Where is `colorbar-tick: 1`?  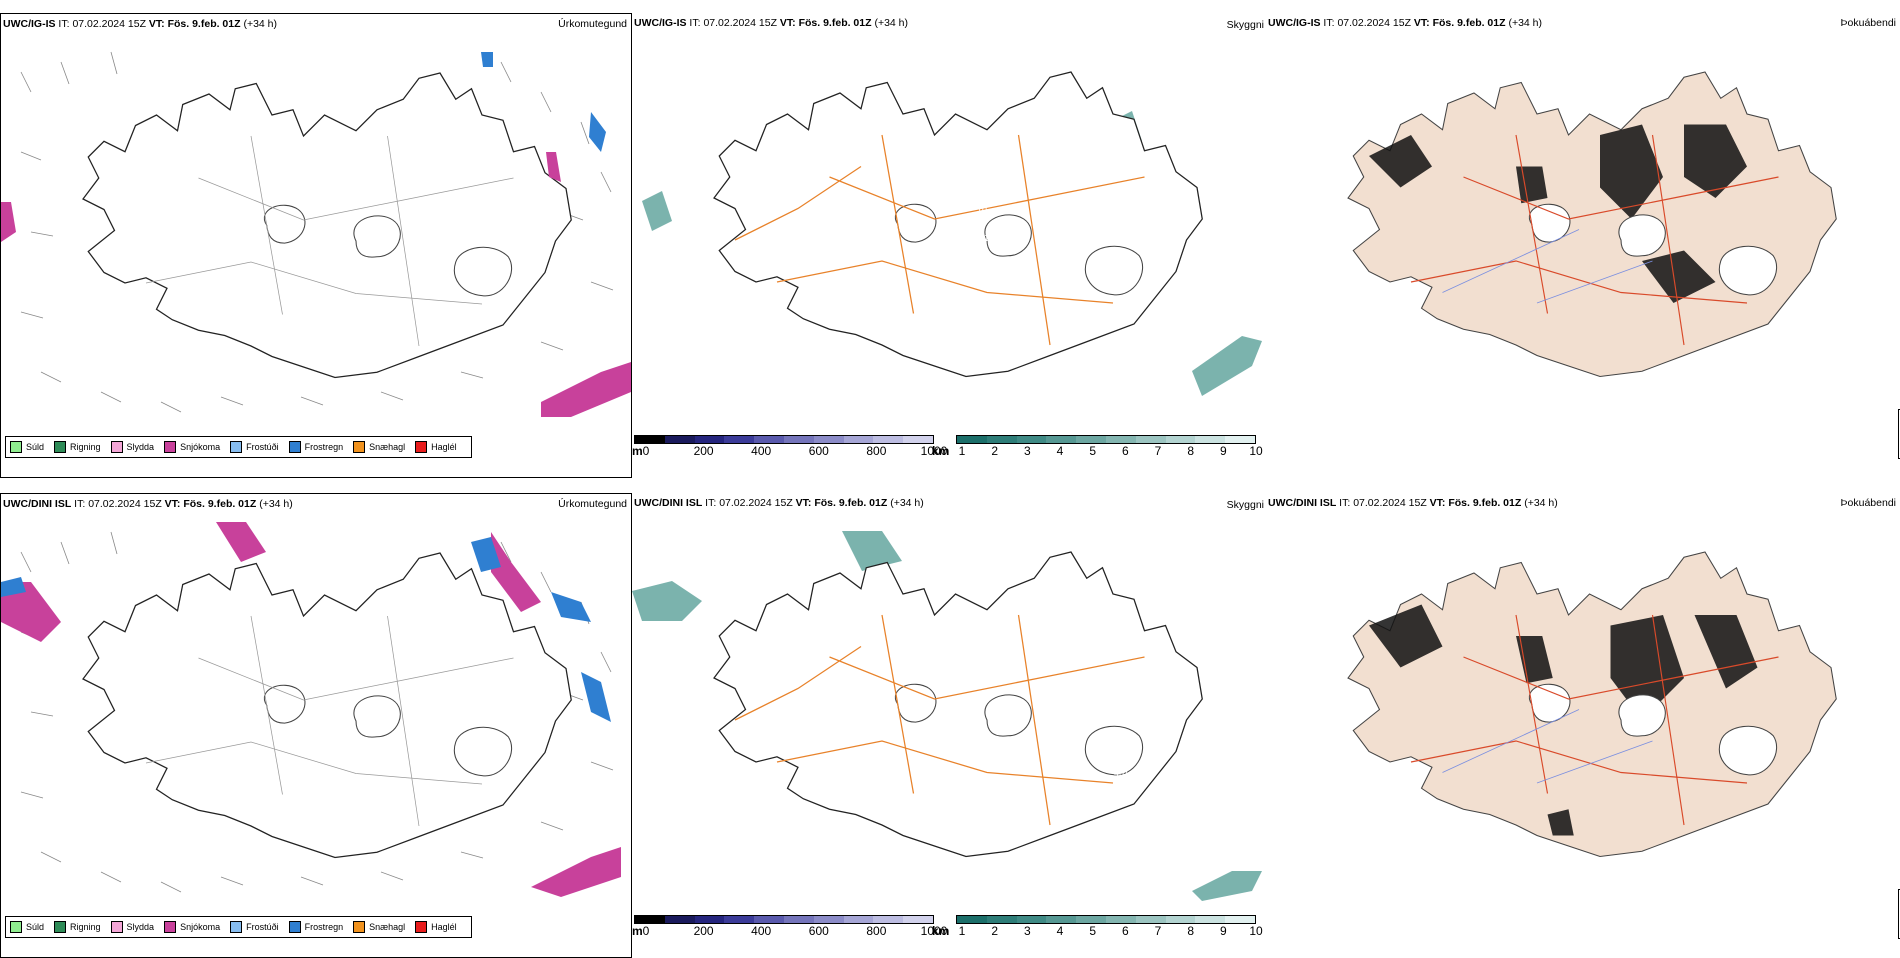
colorbar-tick: 1 is located at coordinates (962, 451).